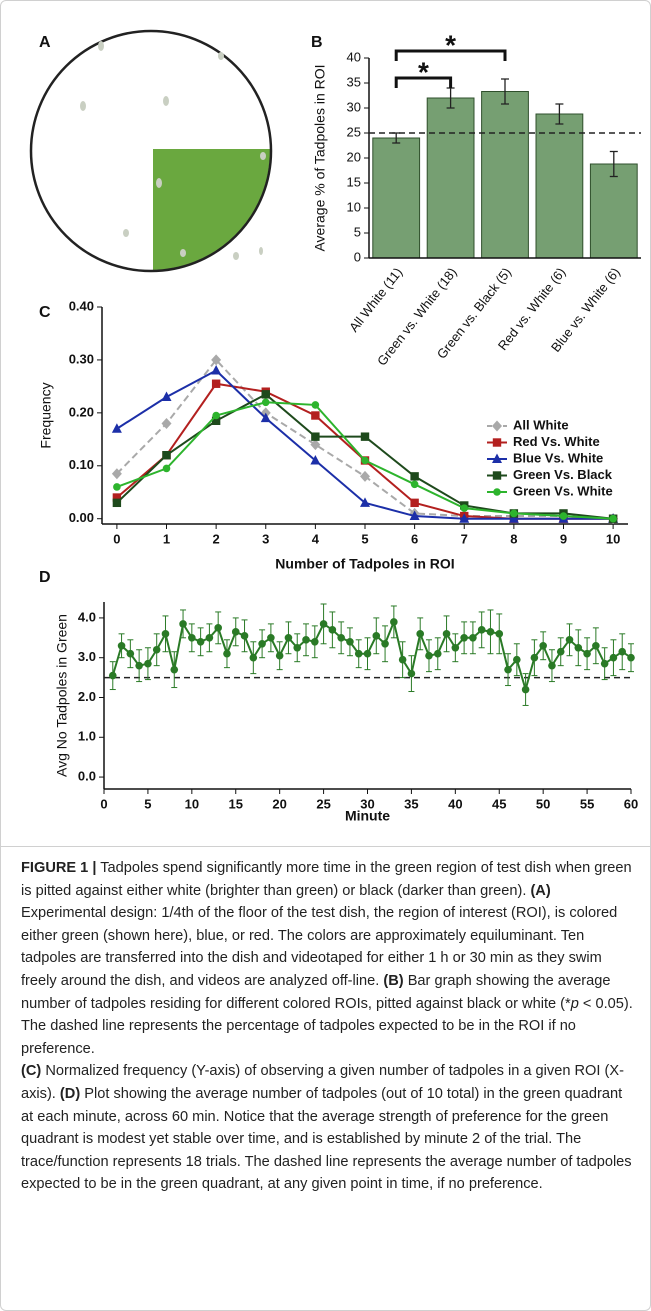  What do you see at coordinates (236, 803) in the screenshot?
I see `x-tick-label: 15` at bounding box center [236, 803].